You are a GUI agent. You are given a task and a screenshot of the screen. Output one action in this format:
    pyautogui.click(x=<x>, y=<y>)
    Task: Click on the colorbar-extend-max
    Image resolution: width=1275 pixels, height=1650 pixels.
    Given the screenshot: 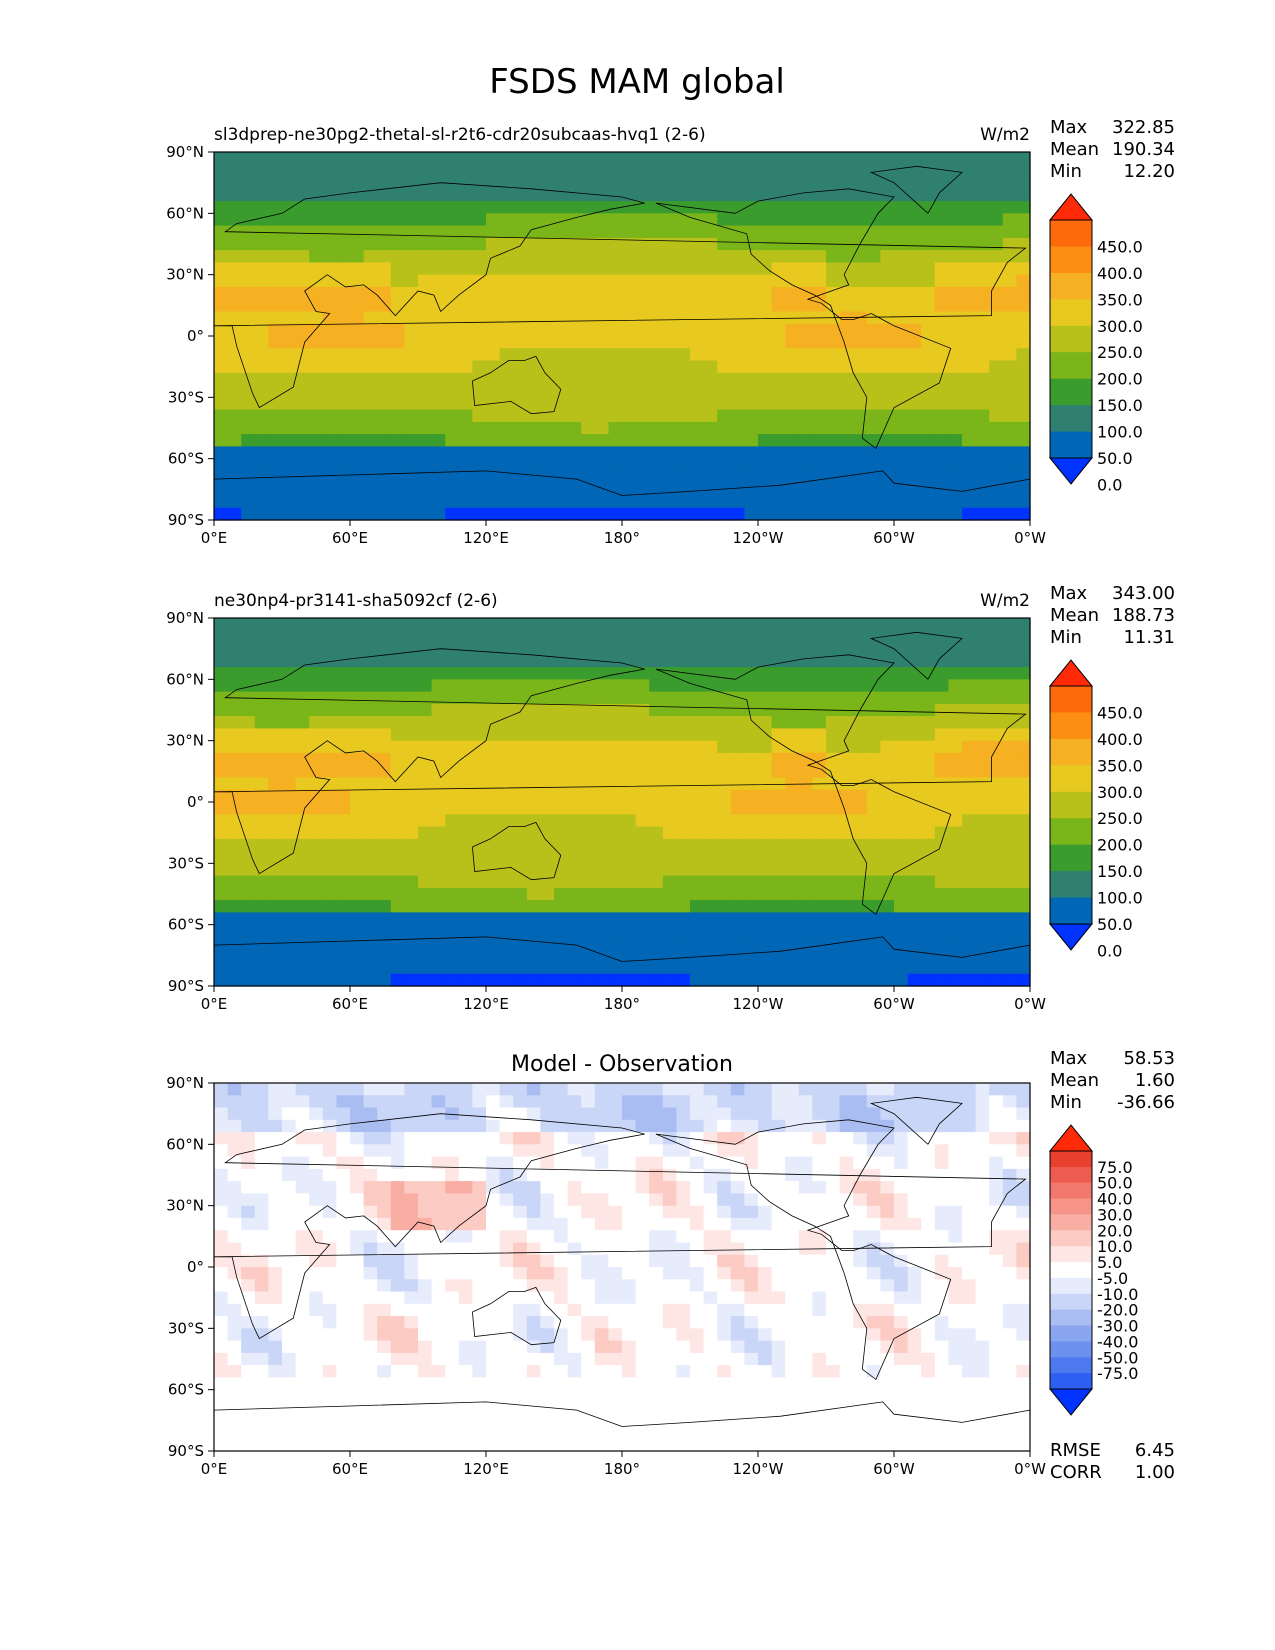 What is the action you would take?
    pyautogui.click(x=1071, y=673)
    